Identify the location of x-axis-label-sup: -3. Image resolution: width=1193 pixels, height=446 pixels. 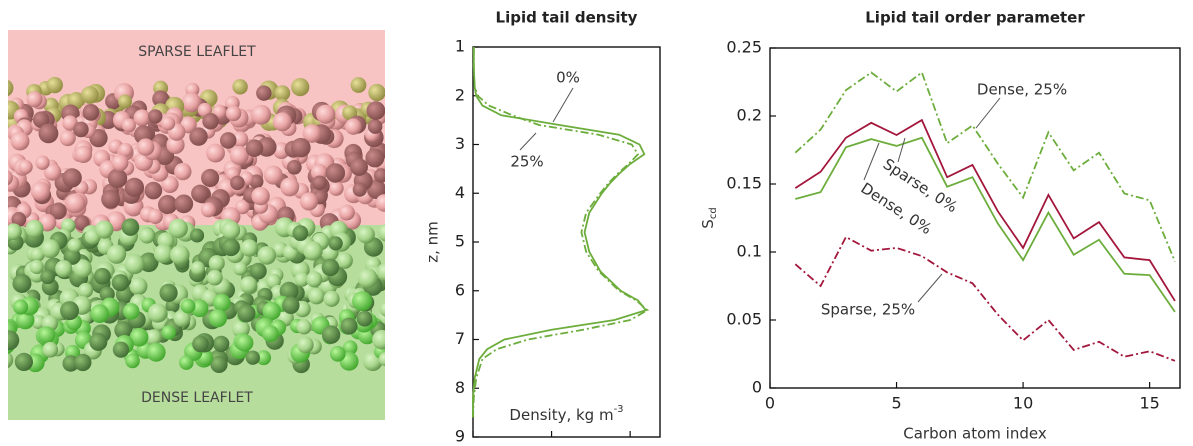
(619, 409).